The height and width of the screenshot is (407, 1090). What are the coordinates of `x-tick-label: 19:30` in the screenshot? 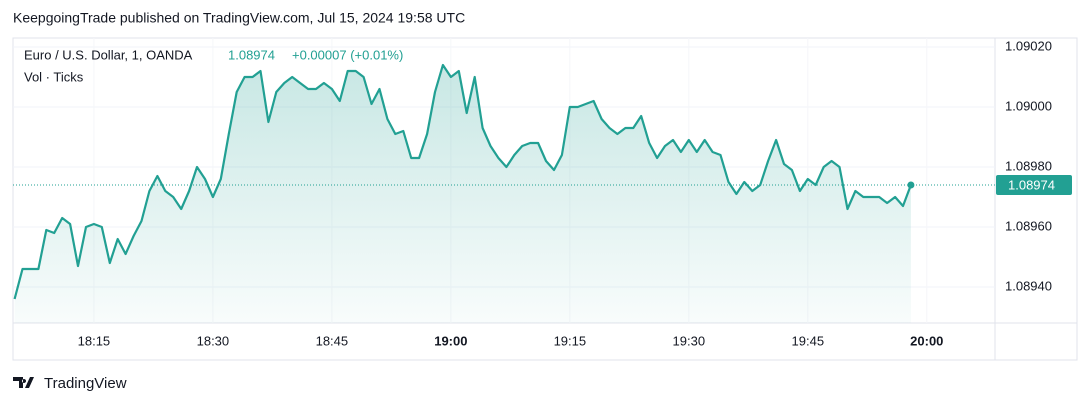 It's located at (689, 340).